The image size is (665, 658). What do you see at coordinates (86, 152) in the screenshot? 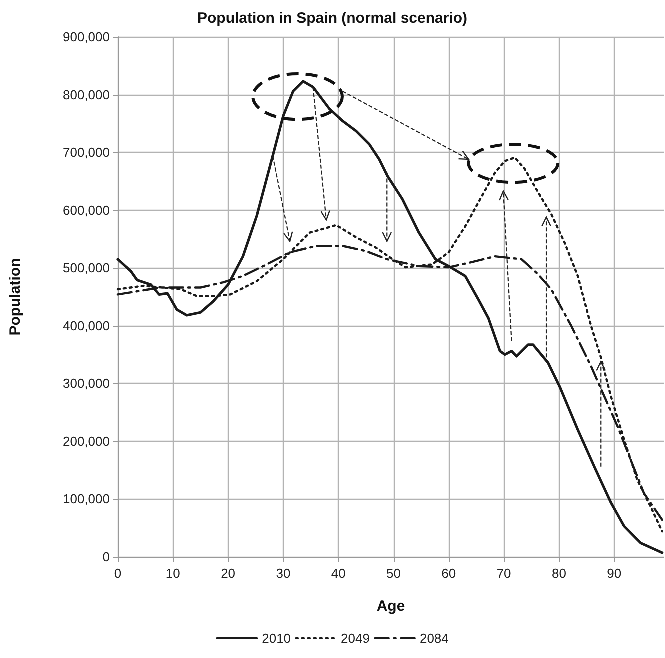
I see `y-tick-label: 700,000` at bounding box center [86, 152].